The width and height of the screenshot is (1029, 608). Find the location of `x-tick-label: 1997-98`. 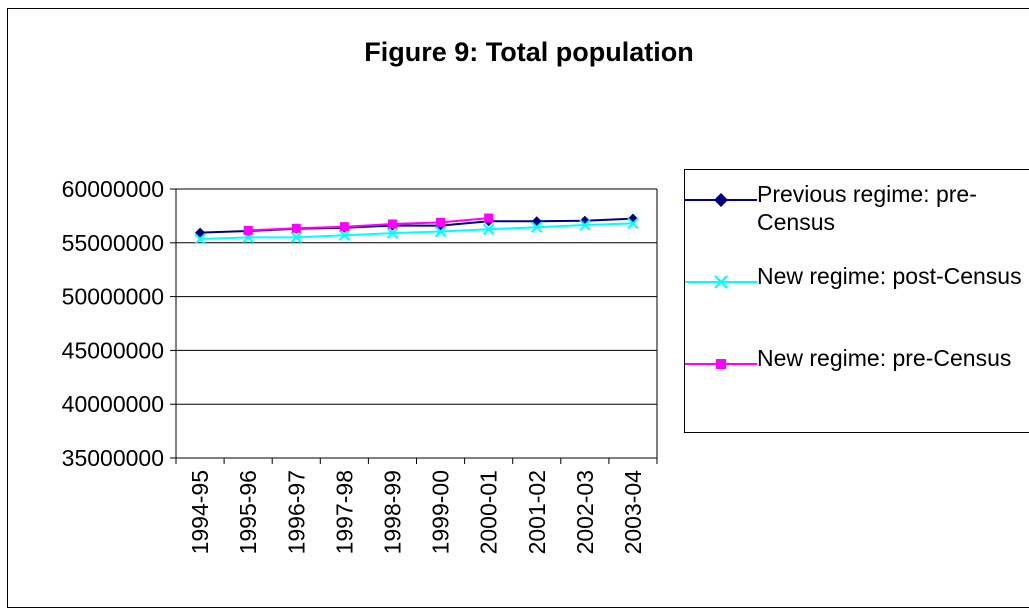

x-tick-label: 1997-98 is located at coordinates (344, 512).